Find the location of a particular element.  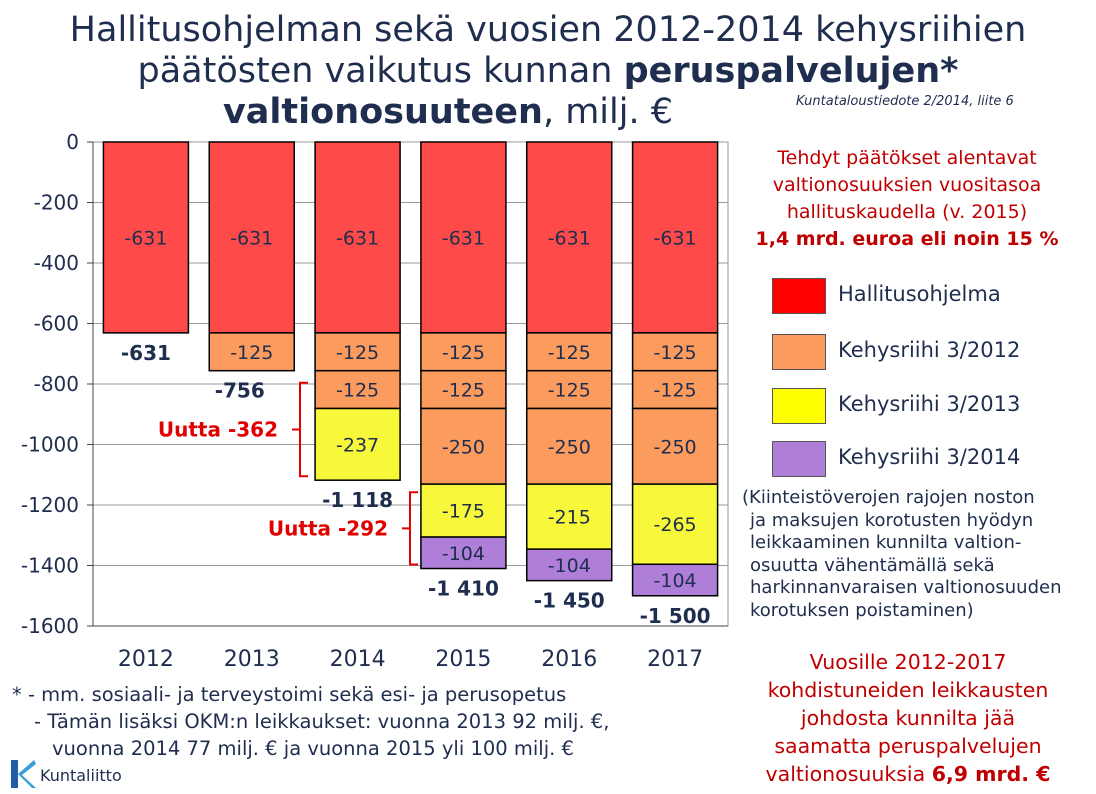

total-value-label: -631 is located at coordinates (146, 353).